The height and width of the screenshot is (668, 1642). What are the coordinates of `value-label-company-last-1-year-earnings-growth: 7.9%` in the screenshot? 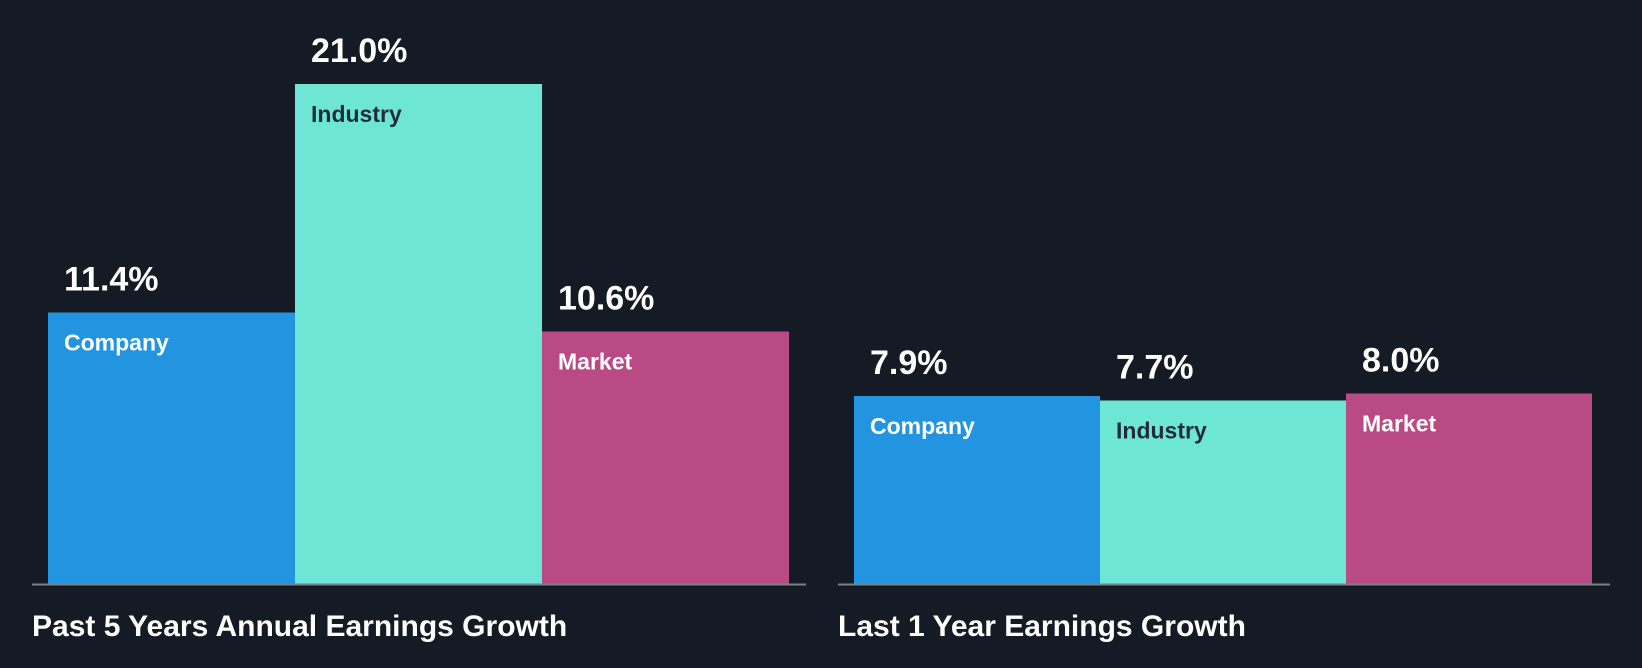 It's located at (909, 363).